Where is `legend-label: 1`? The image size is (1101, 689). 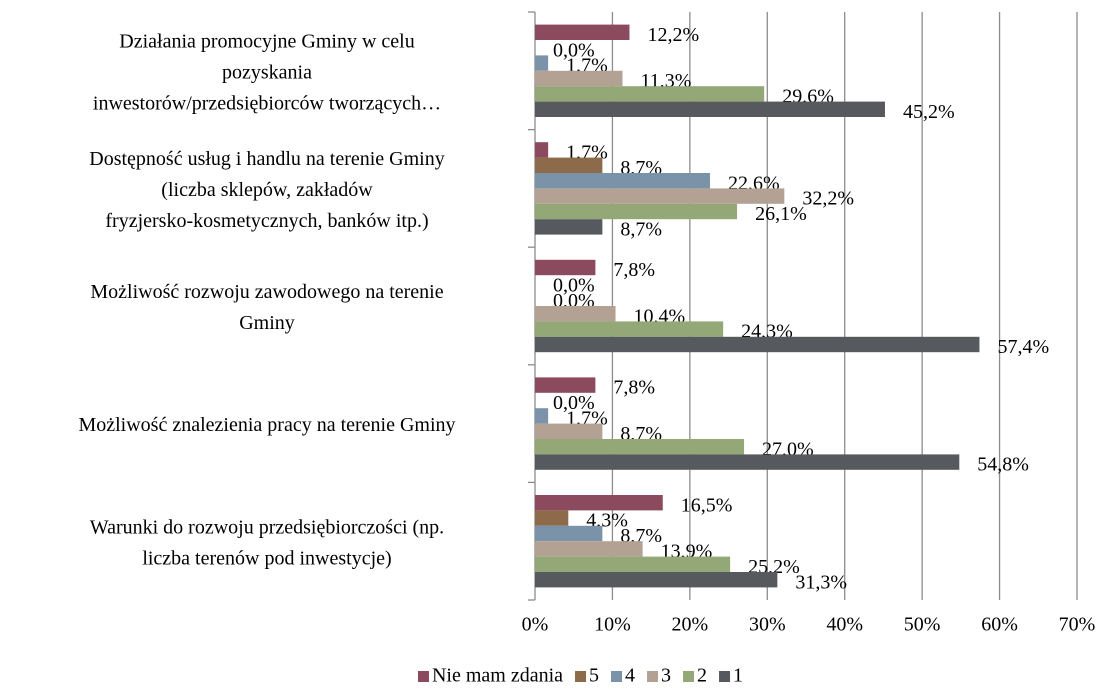
legend-label: 1 is located at coordinates (738, 676).